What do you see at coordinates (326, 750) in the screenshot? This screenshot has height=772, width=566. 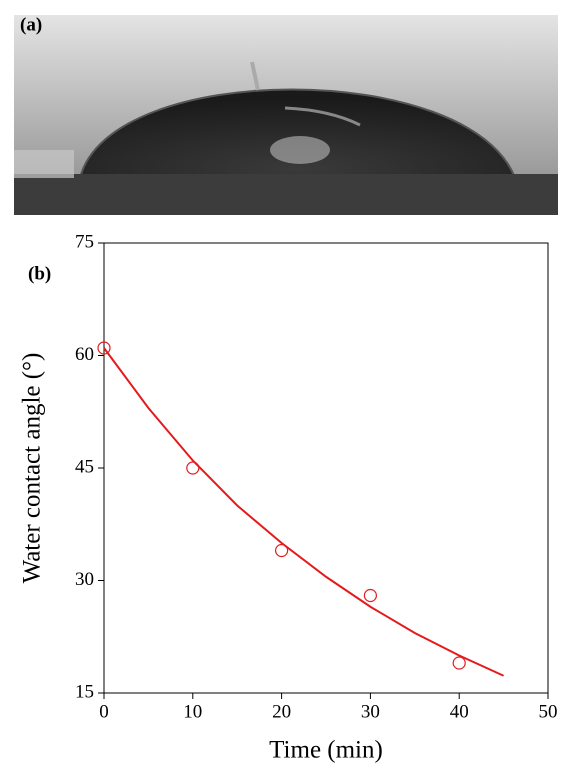 I see `x-axis-label: Time (min)` at bounding box center [326, 750].